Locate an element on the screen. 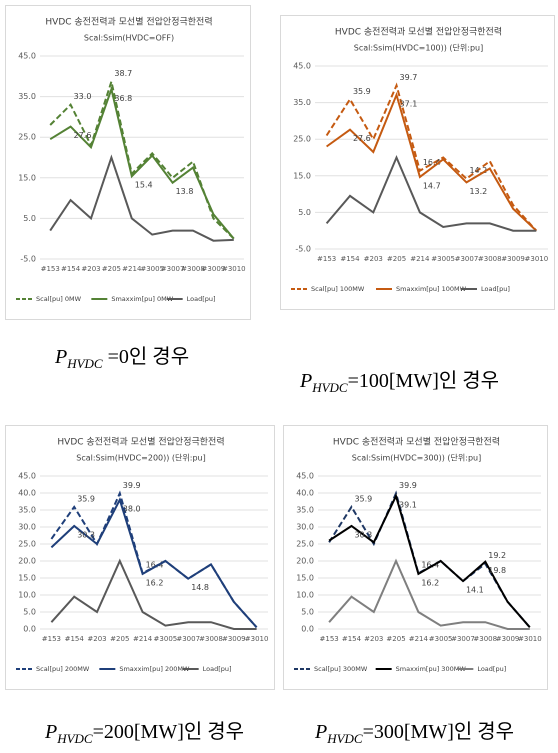 This screenshot has width=558, height=753. data-label: 39.1 is located at coordinates (408, 505).